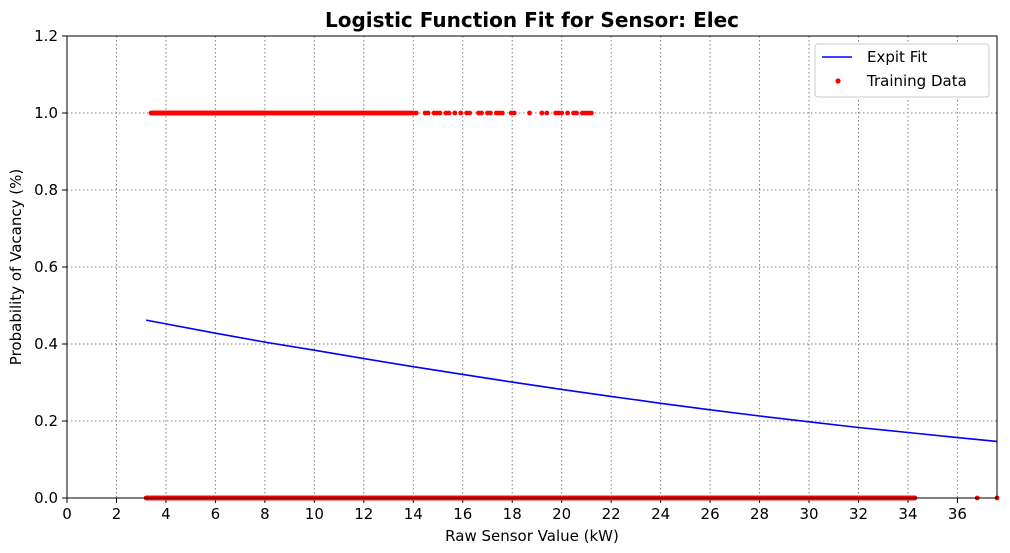  I want to click on x-tick-label: 28, so click(759, 514).